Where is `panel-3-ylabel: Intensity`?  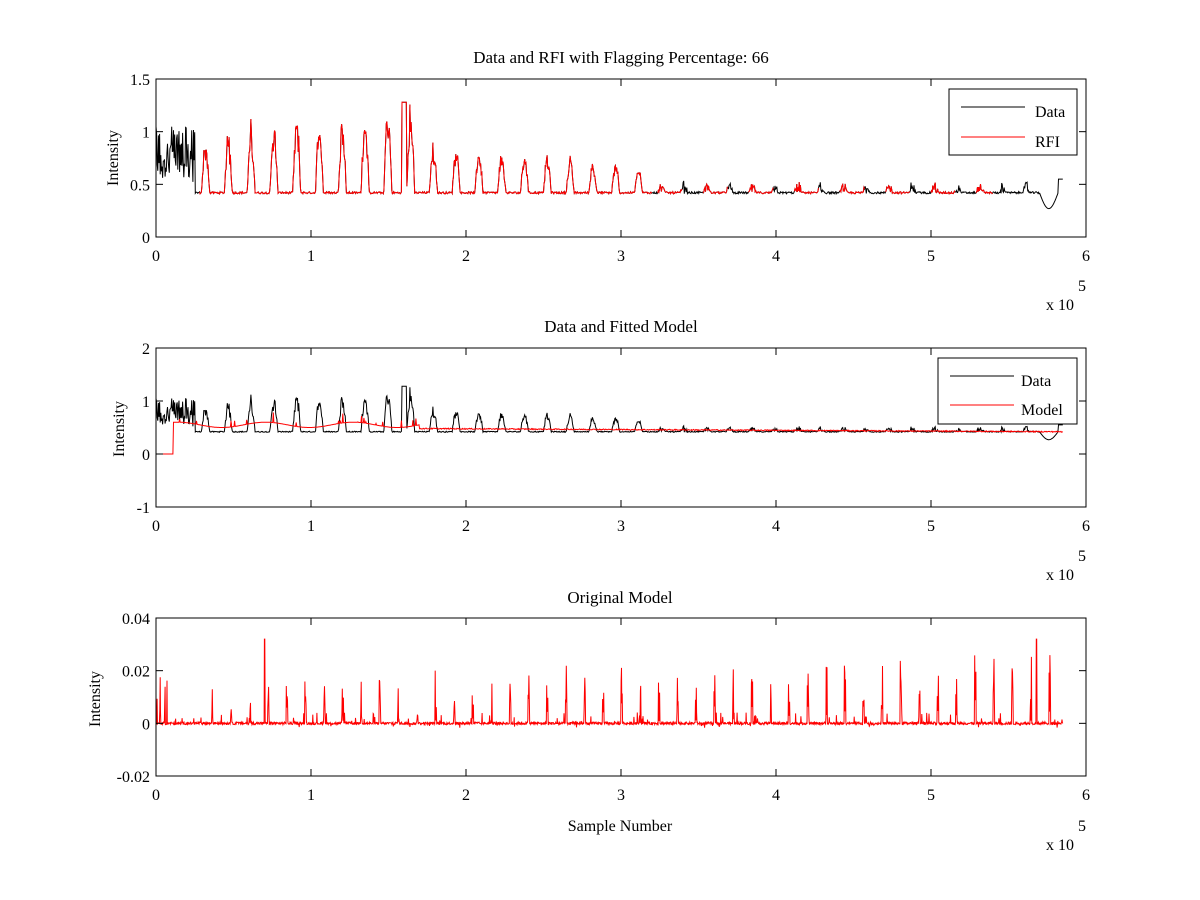
panel-3-ylabel: Intensity is located at coordinates (95, 699).